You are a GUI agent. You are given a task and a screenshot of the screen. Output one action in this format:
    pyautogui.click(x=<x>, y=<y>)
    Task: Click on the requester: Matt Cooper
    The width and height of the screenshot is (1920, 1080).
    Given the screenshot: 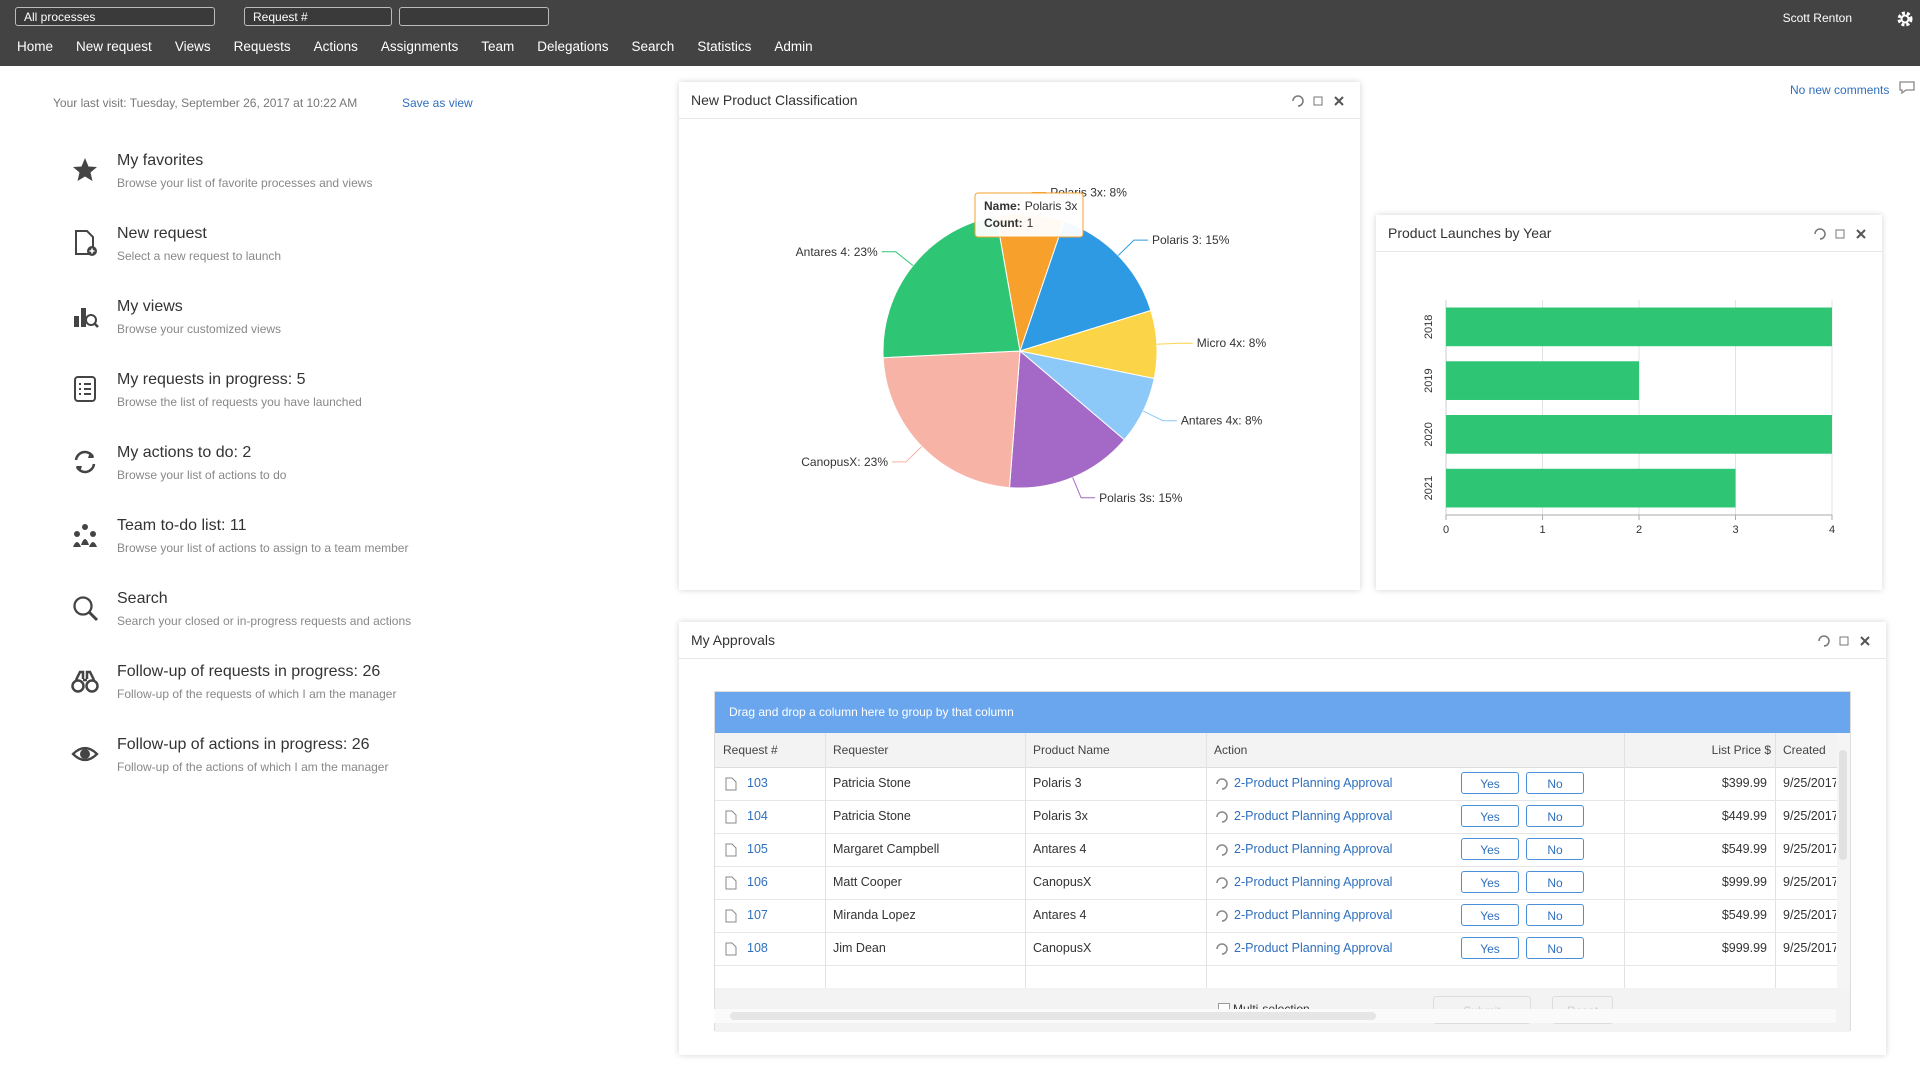 What is the action you would take?
    pyautogui.click(x=867, y=882)
    